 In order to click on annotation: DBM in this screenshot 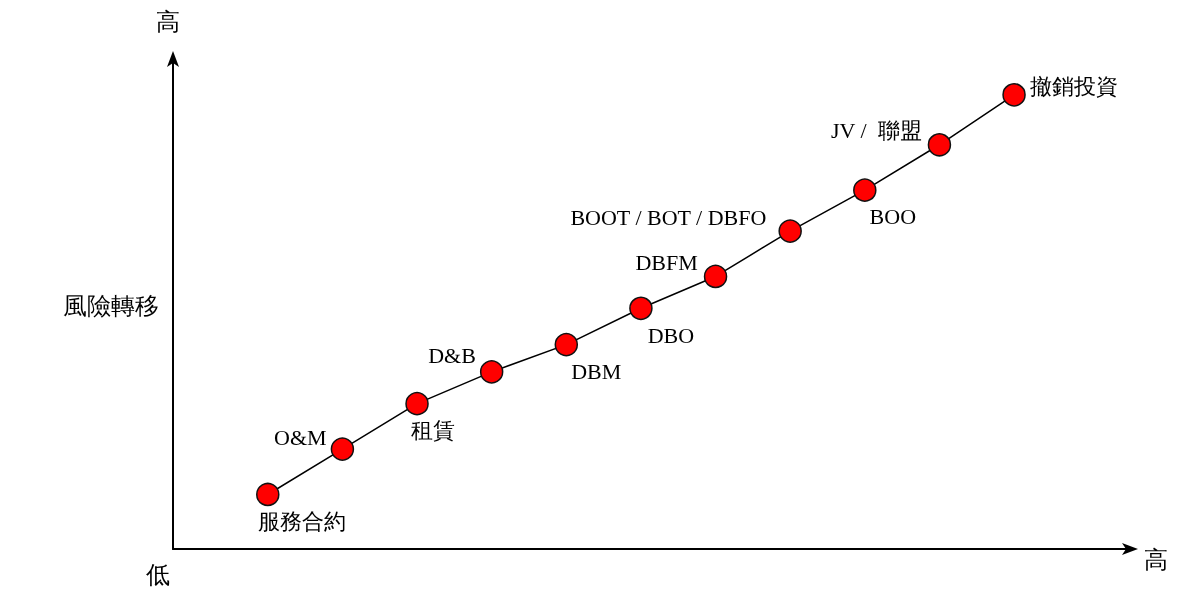, I will do `click(596, 371)`.